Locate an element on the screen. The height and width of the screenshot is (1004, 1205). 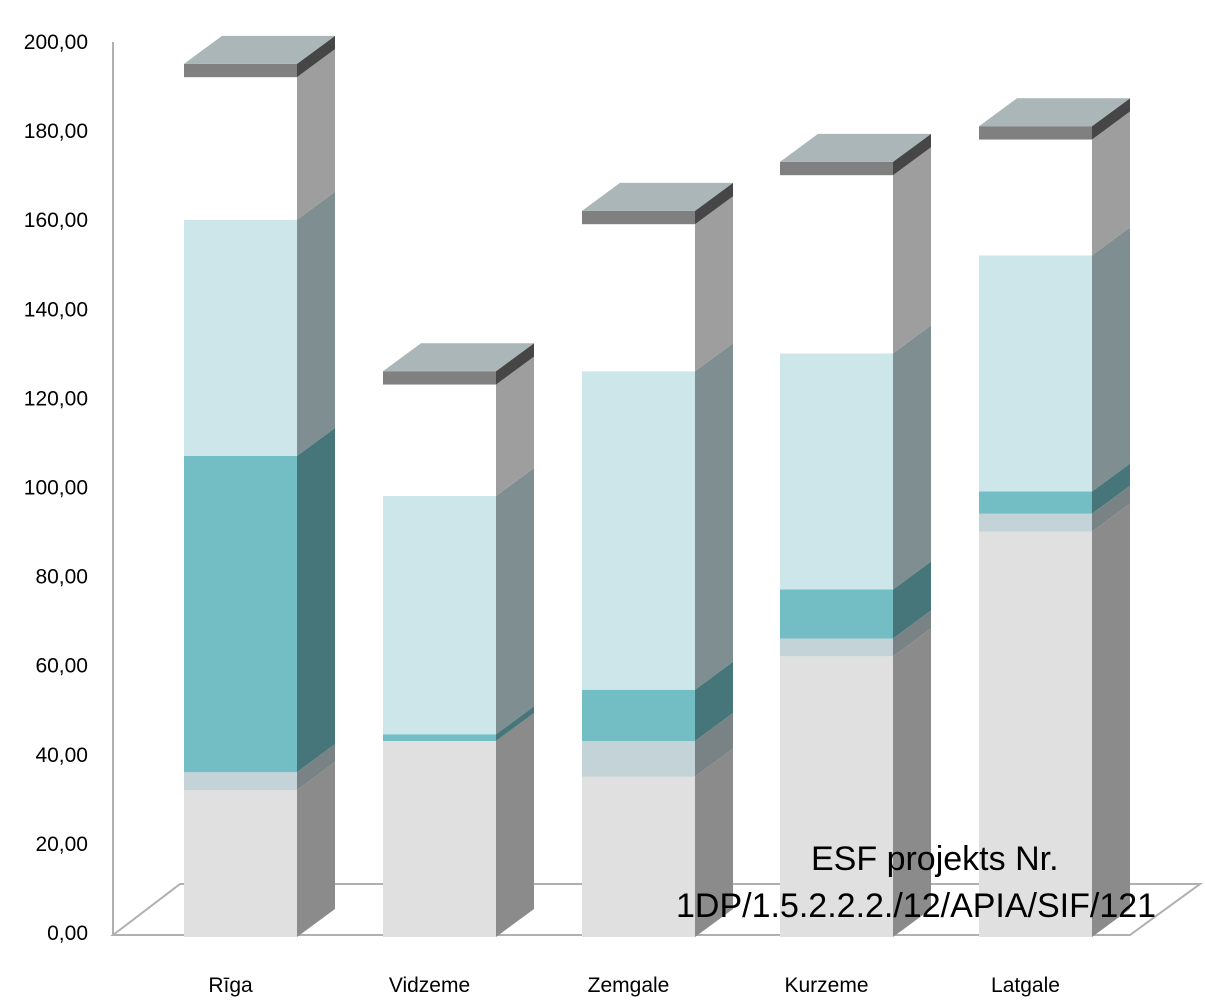
y-tick-label: 180,00 is located at coordinates (56, 131).